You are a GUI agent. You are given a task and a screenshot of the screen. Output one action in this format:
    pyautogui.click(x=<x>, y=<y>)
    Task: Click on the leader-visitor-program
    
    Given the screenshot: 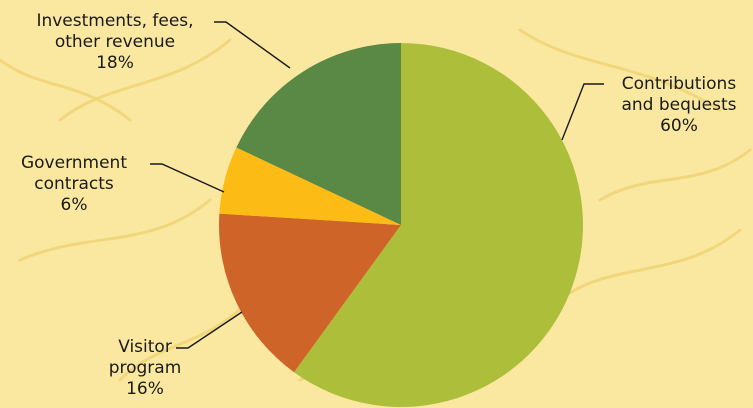 What is the action you would take?
    pyautogui.click(x=209, y=330)
    